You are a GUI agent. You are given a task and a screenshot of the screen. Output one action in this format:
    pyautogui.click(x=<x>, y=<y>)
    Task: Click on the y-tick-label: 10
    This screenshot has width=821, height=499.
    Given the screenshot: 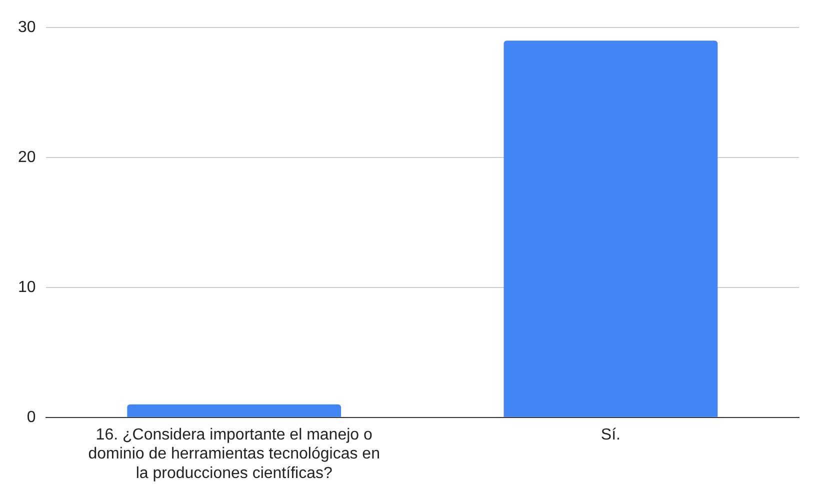 What is the action you would take?
    pyautogui.click(x=27, y=287)
    